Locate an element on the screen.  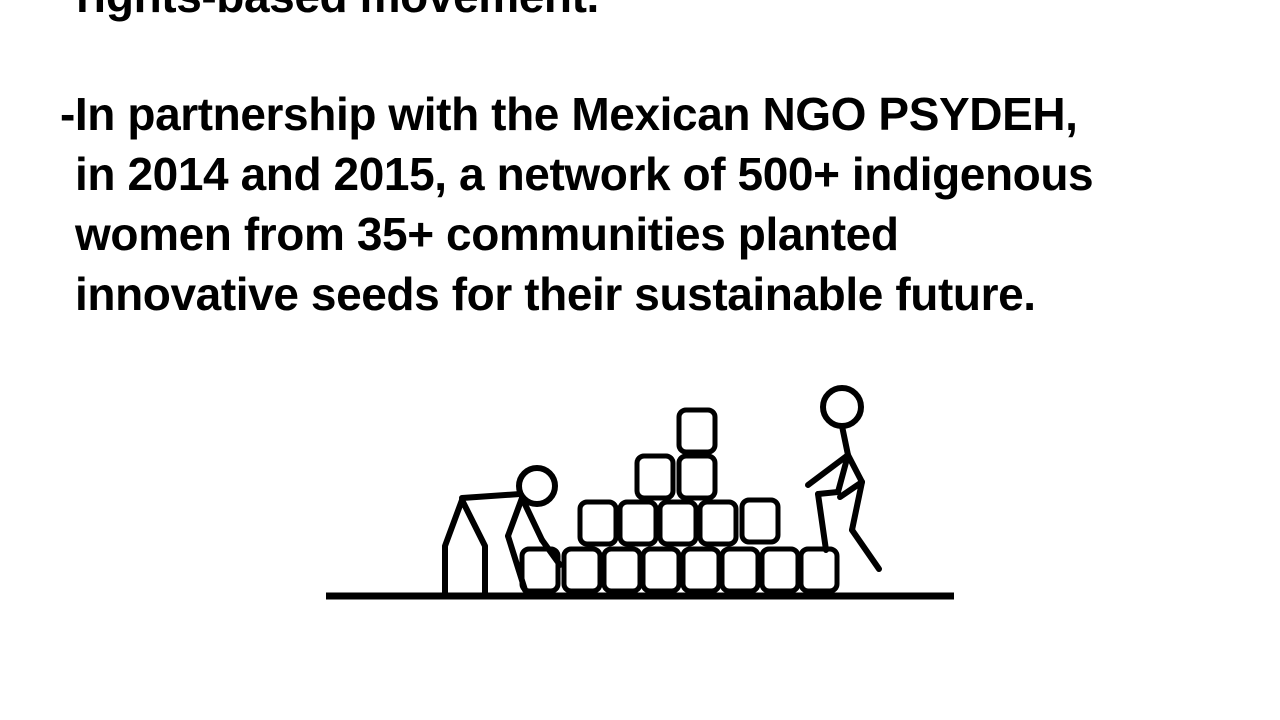
previous-paragraph-fragment: rights-based movement. is located at coordinates (337, 13).